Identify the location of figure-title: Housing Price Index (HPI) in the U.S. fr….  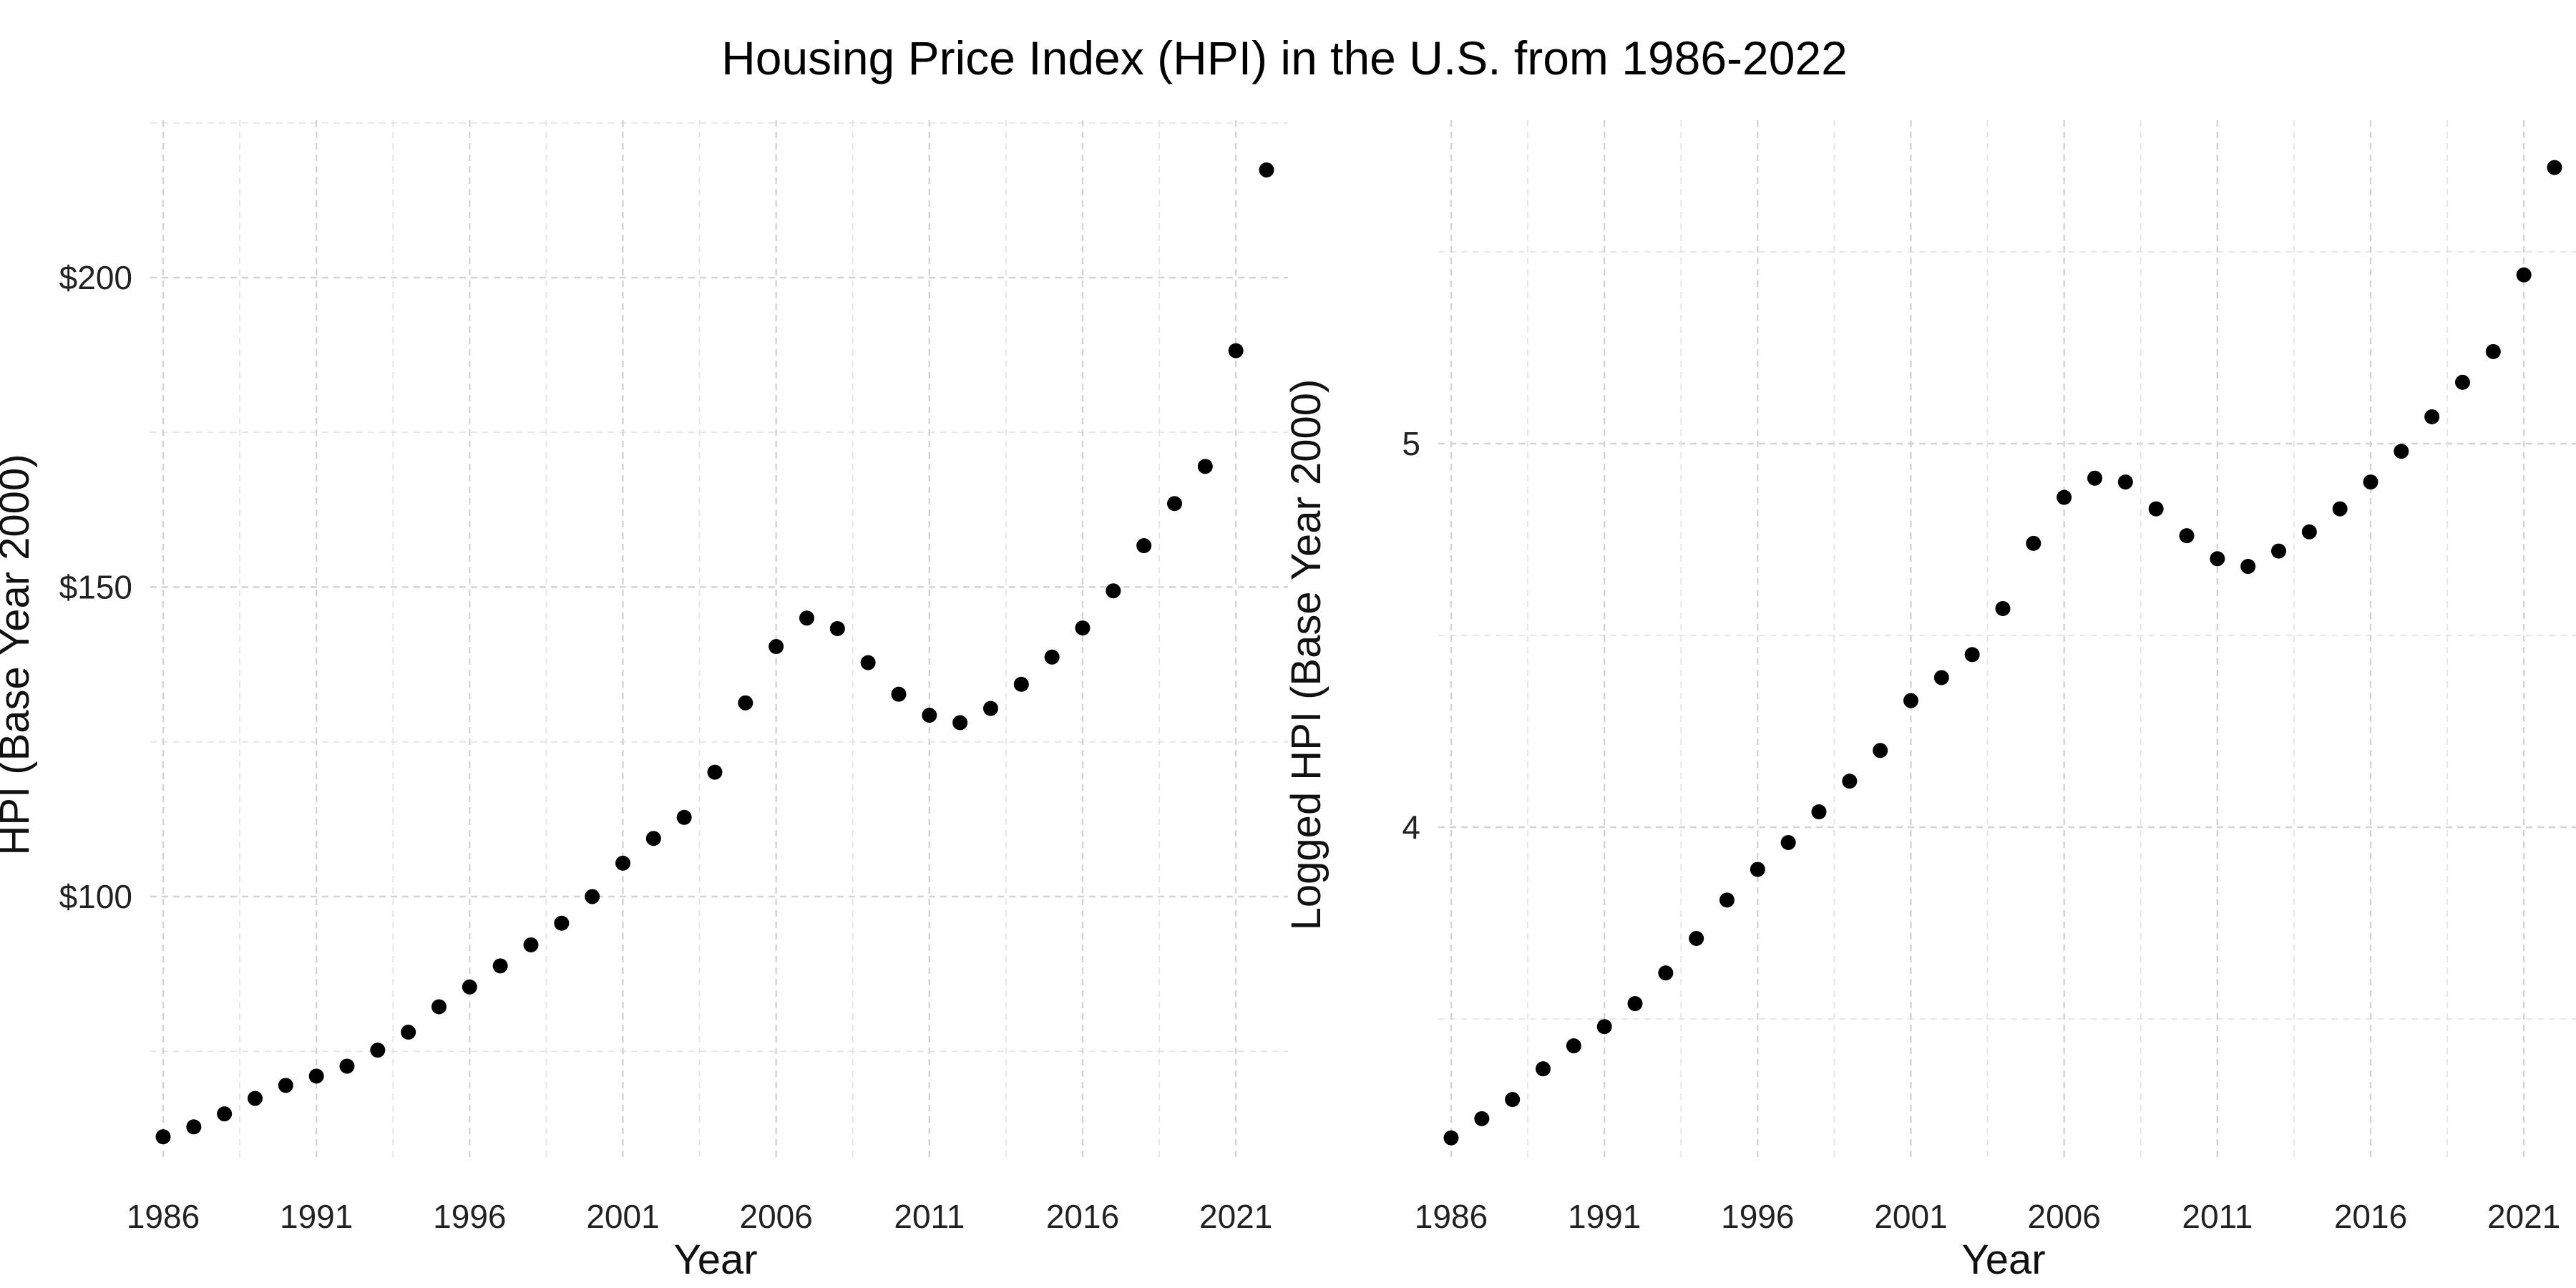
(1284, 57).